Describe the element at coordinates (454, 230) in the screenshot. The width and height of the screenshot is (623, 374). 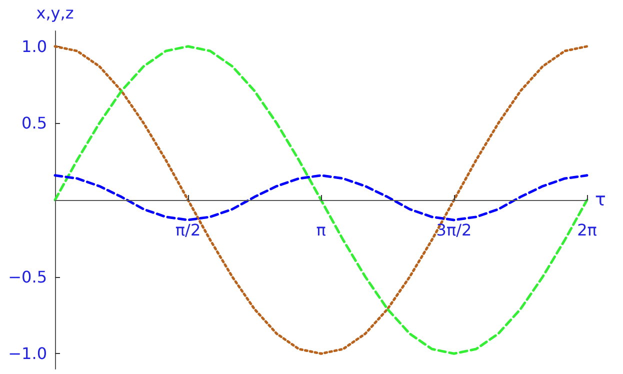
I see `x-tick-label: 3π/2` at that location.